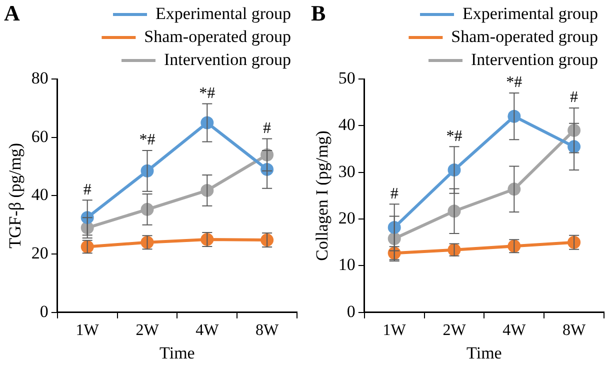 The width and height of the screenshot is (615, 366). Describe the element at coordinates (322, 195) in the screenshot. I see `y-axis-title: Collagen I (pg/mg)` at that location.